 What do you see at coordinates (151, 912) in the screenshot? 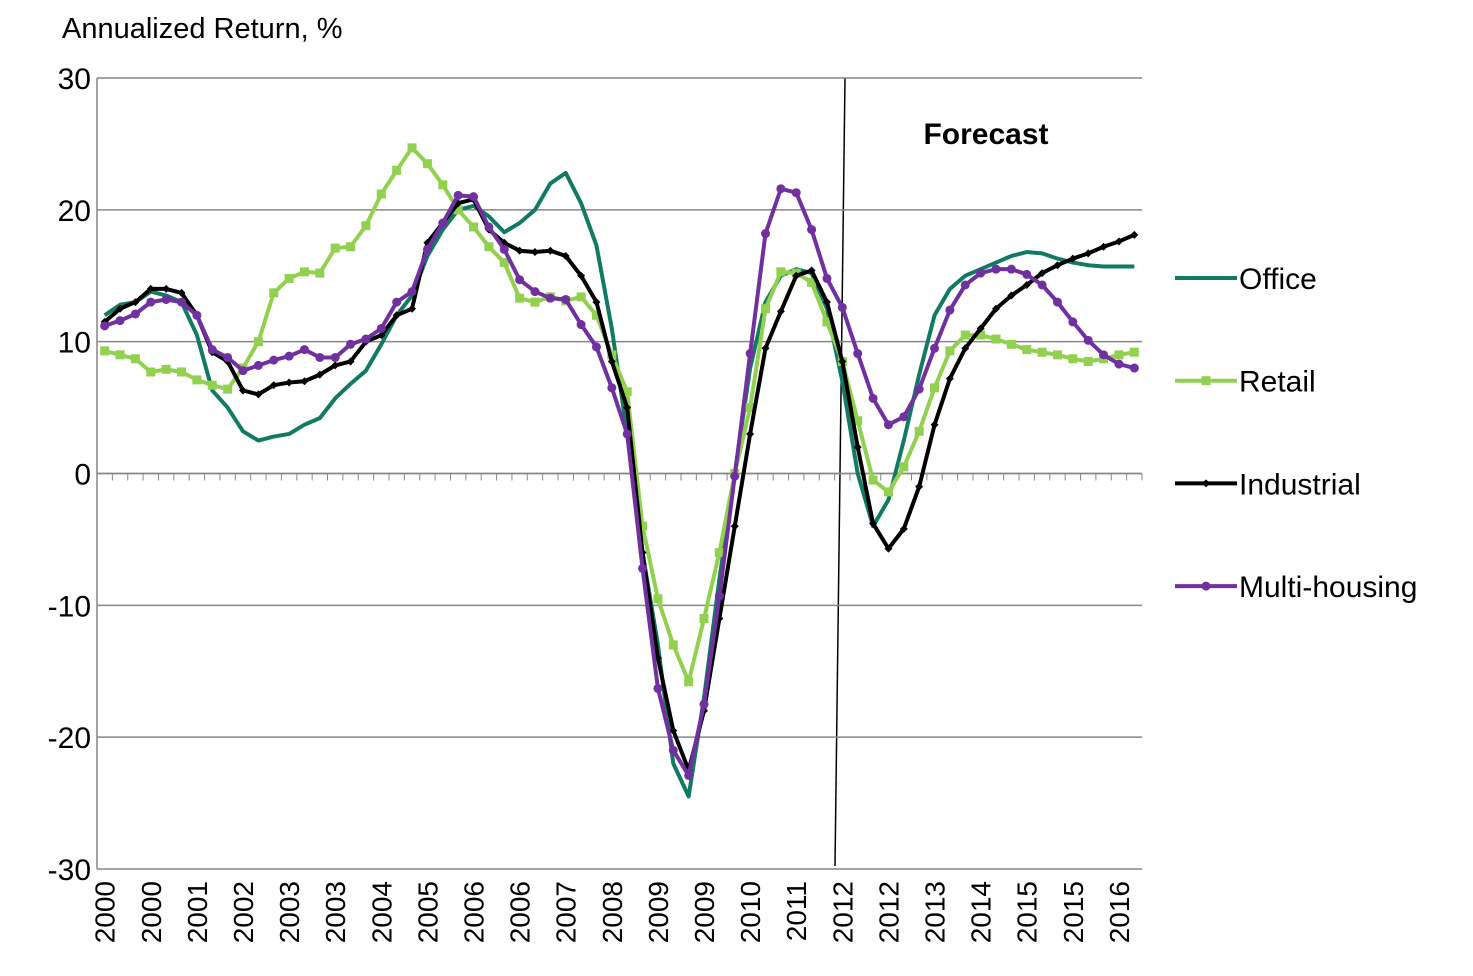
I see `x-tick-label: 2000` at bounding box center [151, 912].